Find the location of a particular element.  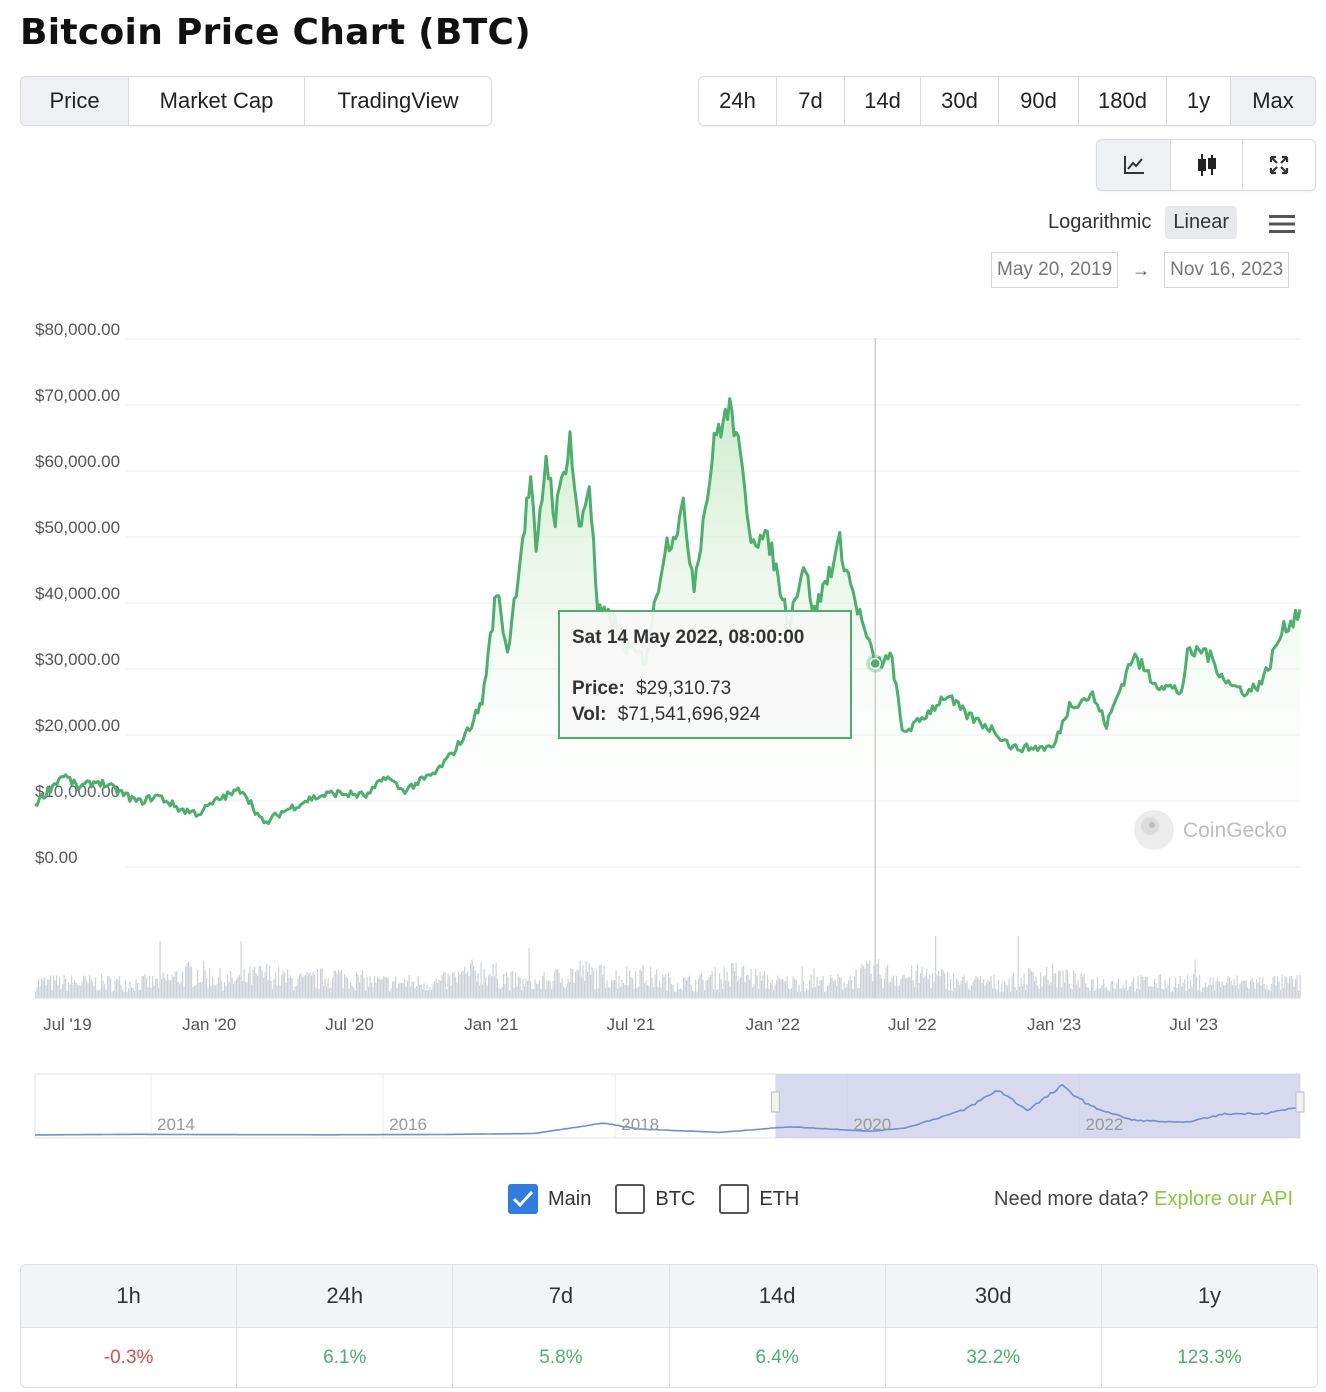

x-tick-label: Jul '20 is located at coordinates (349, 1024).